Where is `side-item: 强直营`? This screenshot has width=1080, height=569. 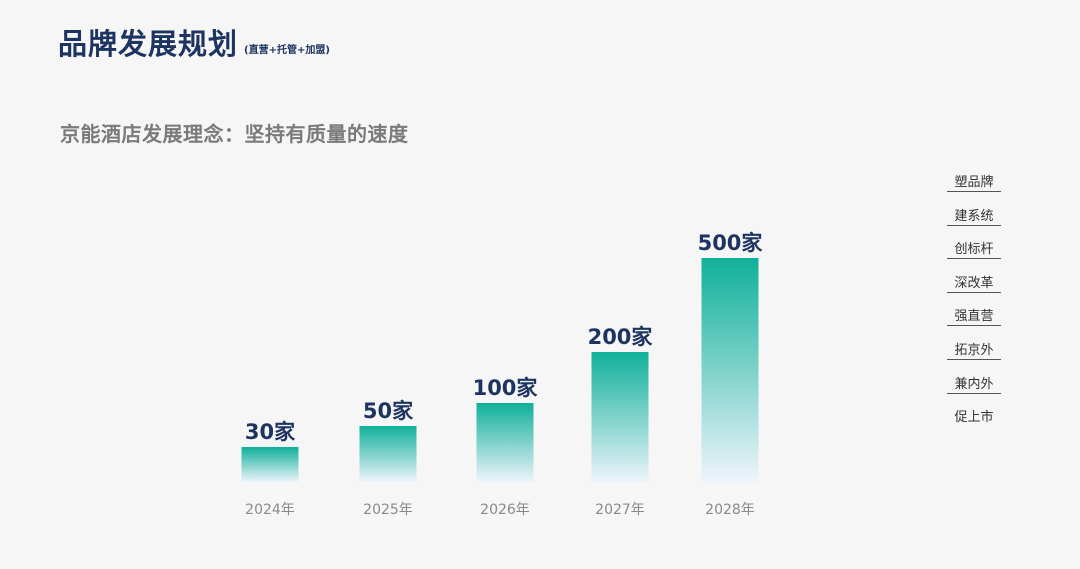 side-item: 强直营 is located at coordinates (974, 321).